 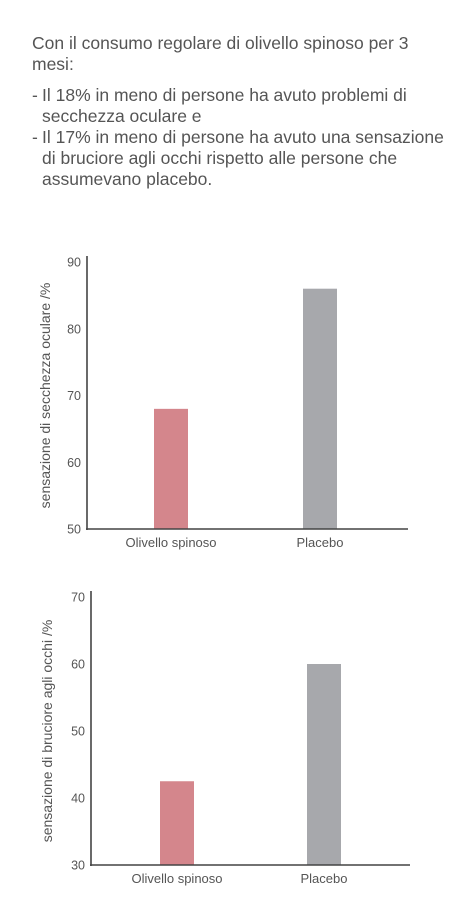 What do you see at coordinates (74, 263) in the screenshot?
I see `y-tick-label-90: 90` at bounding box center [74, 263].